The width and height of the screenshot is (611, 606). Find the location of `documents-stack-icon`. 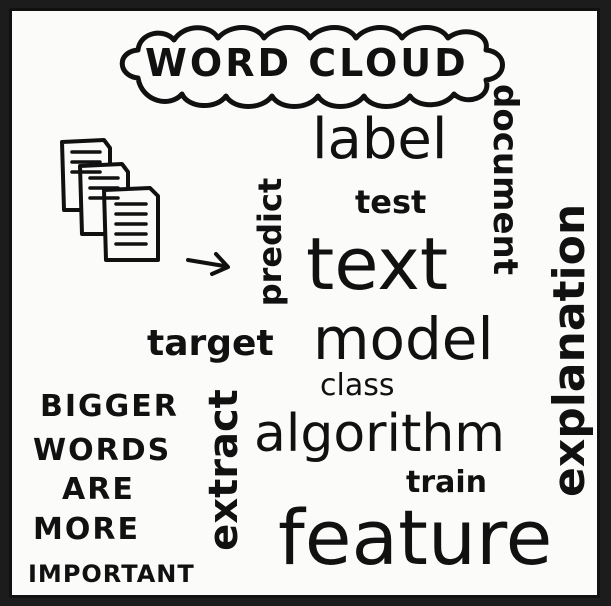

documents-stack-icon is located at coordinates (110, 200).